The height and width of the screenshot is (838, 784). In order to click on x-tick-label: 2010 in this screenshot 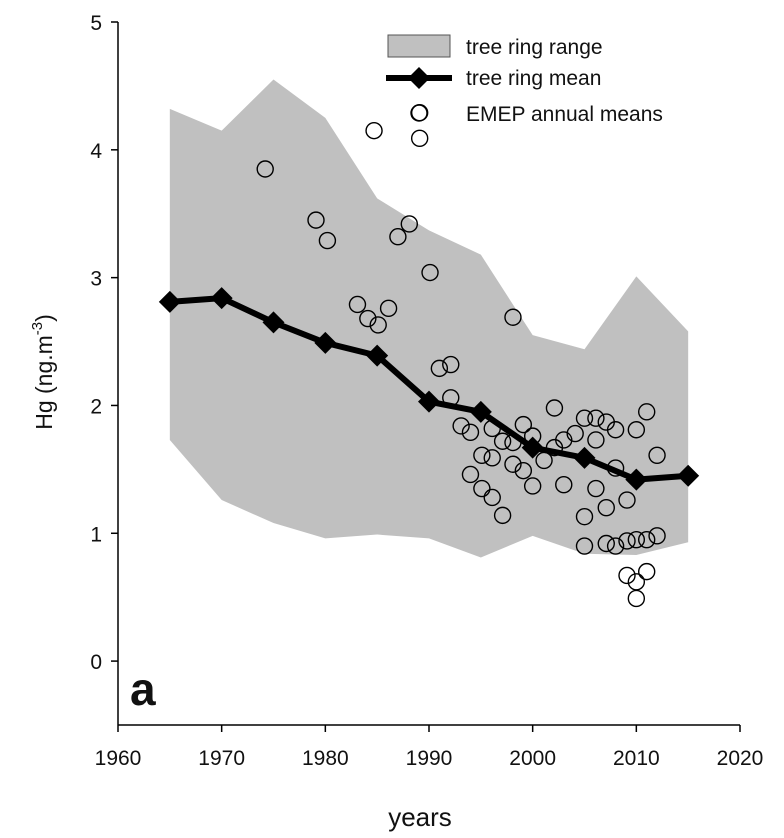, I will do `click(636, 758)`.